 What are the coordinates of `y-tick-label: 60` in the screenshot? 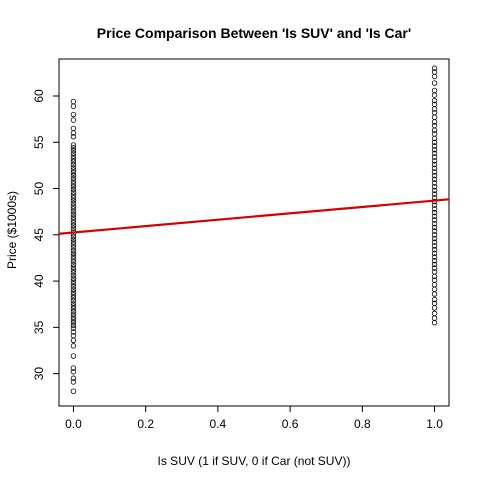 It's located at (39, 96).